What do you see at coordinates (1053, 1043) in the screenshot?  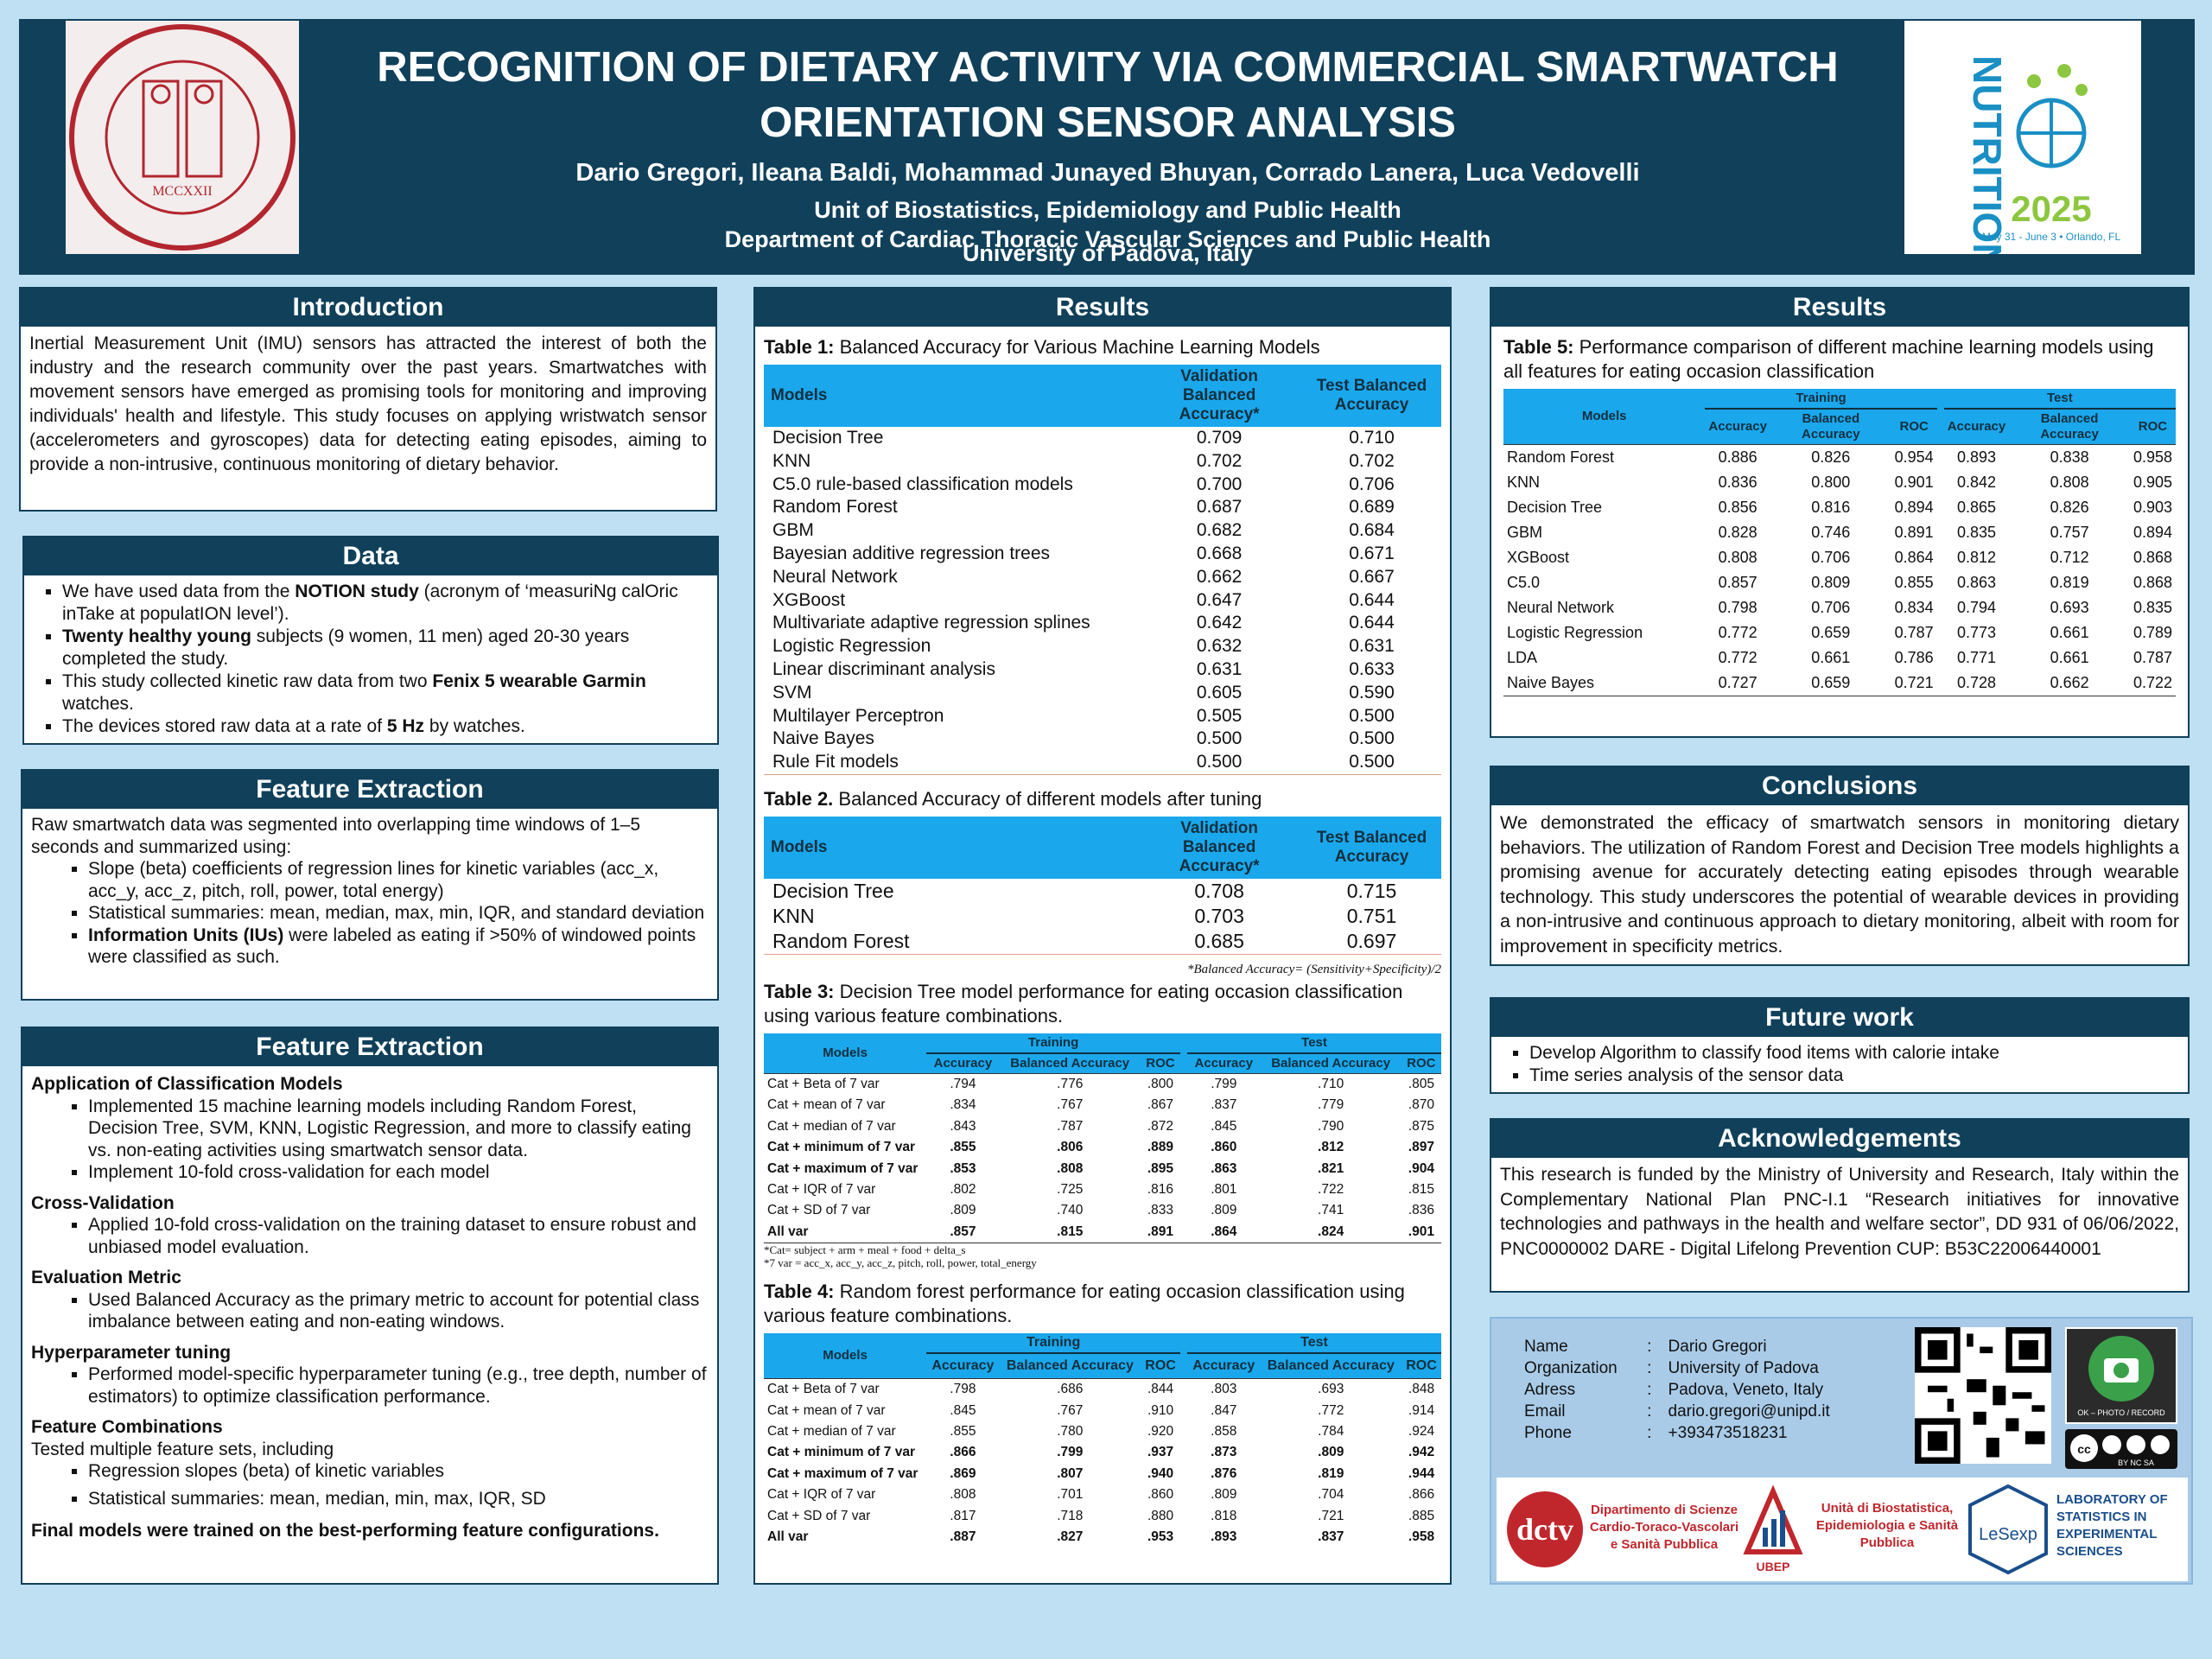 I see `table3-header-training: Training` at bounding box center [1053, 1043].